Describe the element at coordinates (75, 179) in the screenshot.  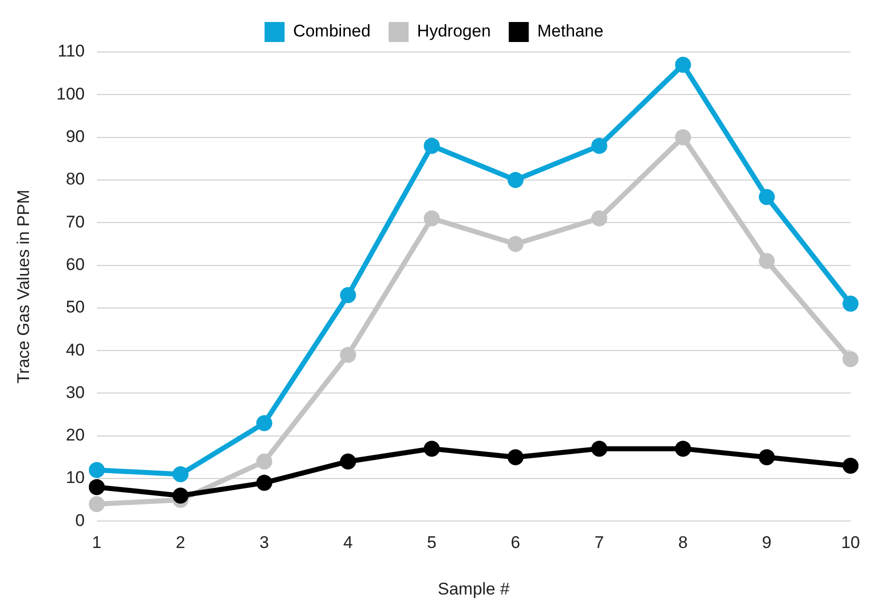
I see `y-tick-label: 80` at that location.